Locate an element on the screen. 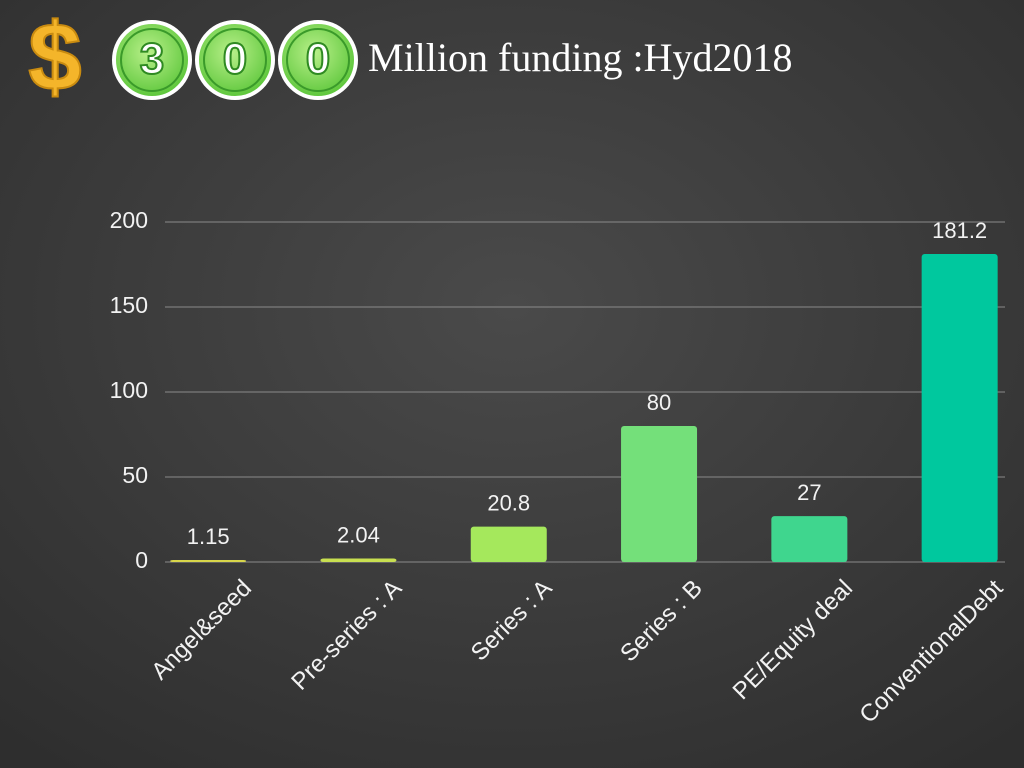 The width and height of the screenshot is (1024, 768). value-label: 181.2 is located at coordinates (959, 230).